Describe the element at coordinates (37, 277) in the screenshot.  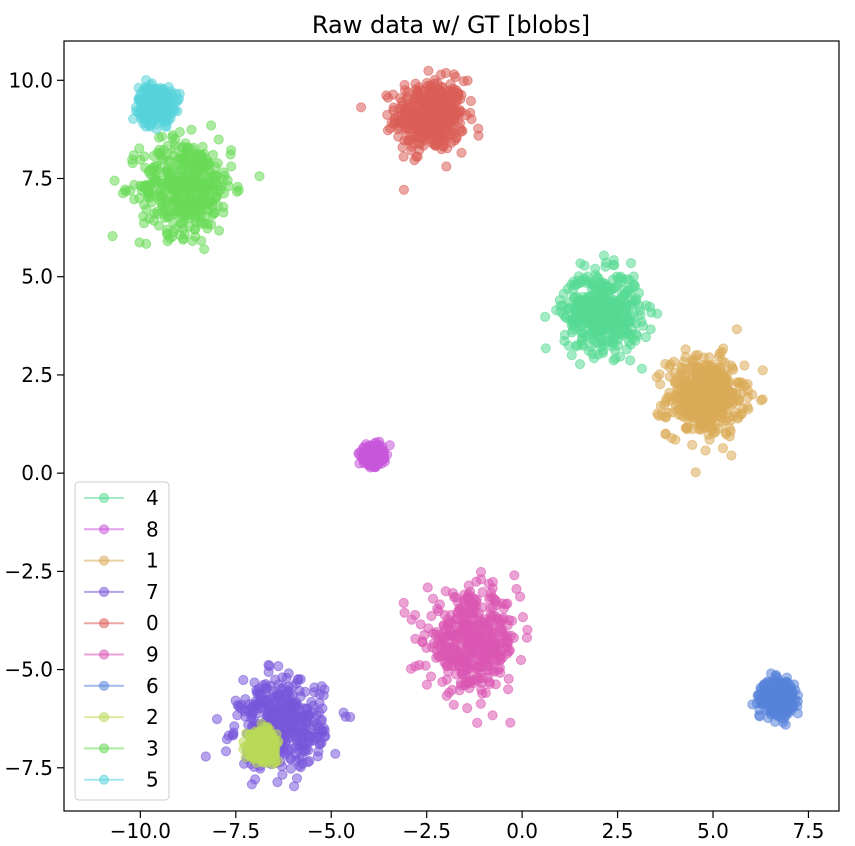
I see `y-tick-label: 5.0` at that location.